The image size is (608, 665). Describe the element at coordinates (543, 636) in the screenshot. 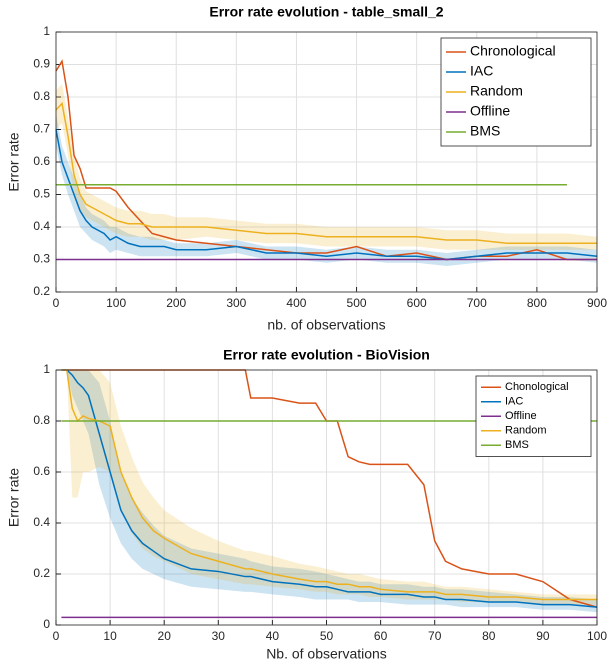

I see `x-tick-label: 90` at that location.